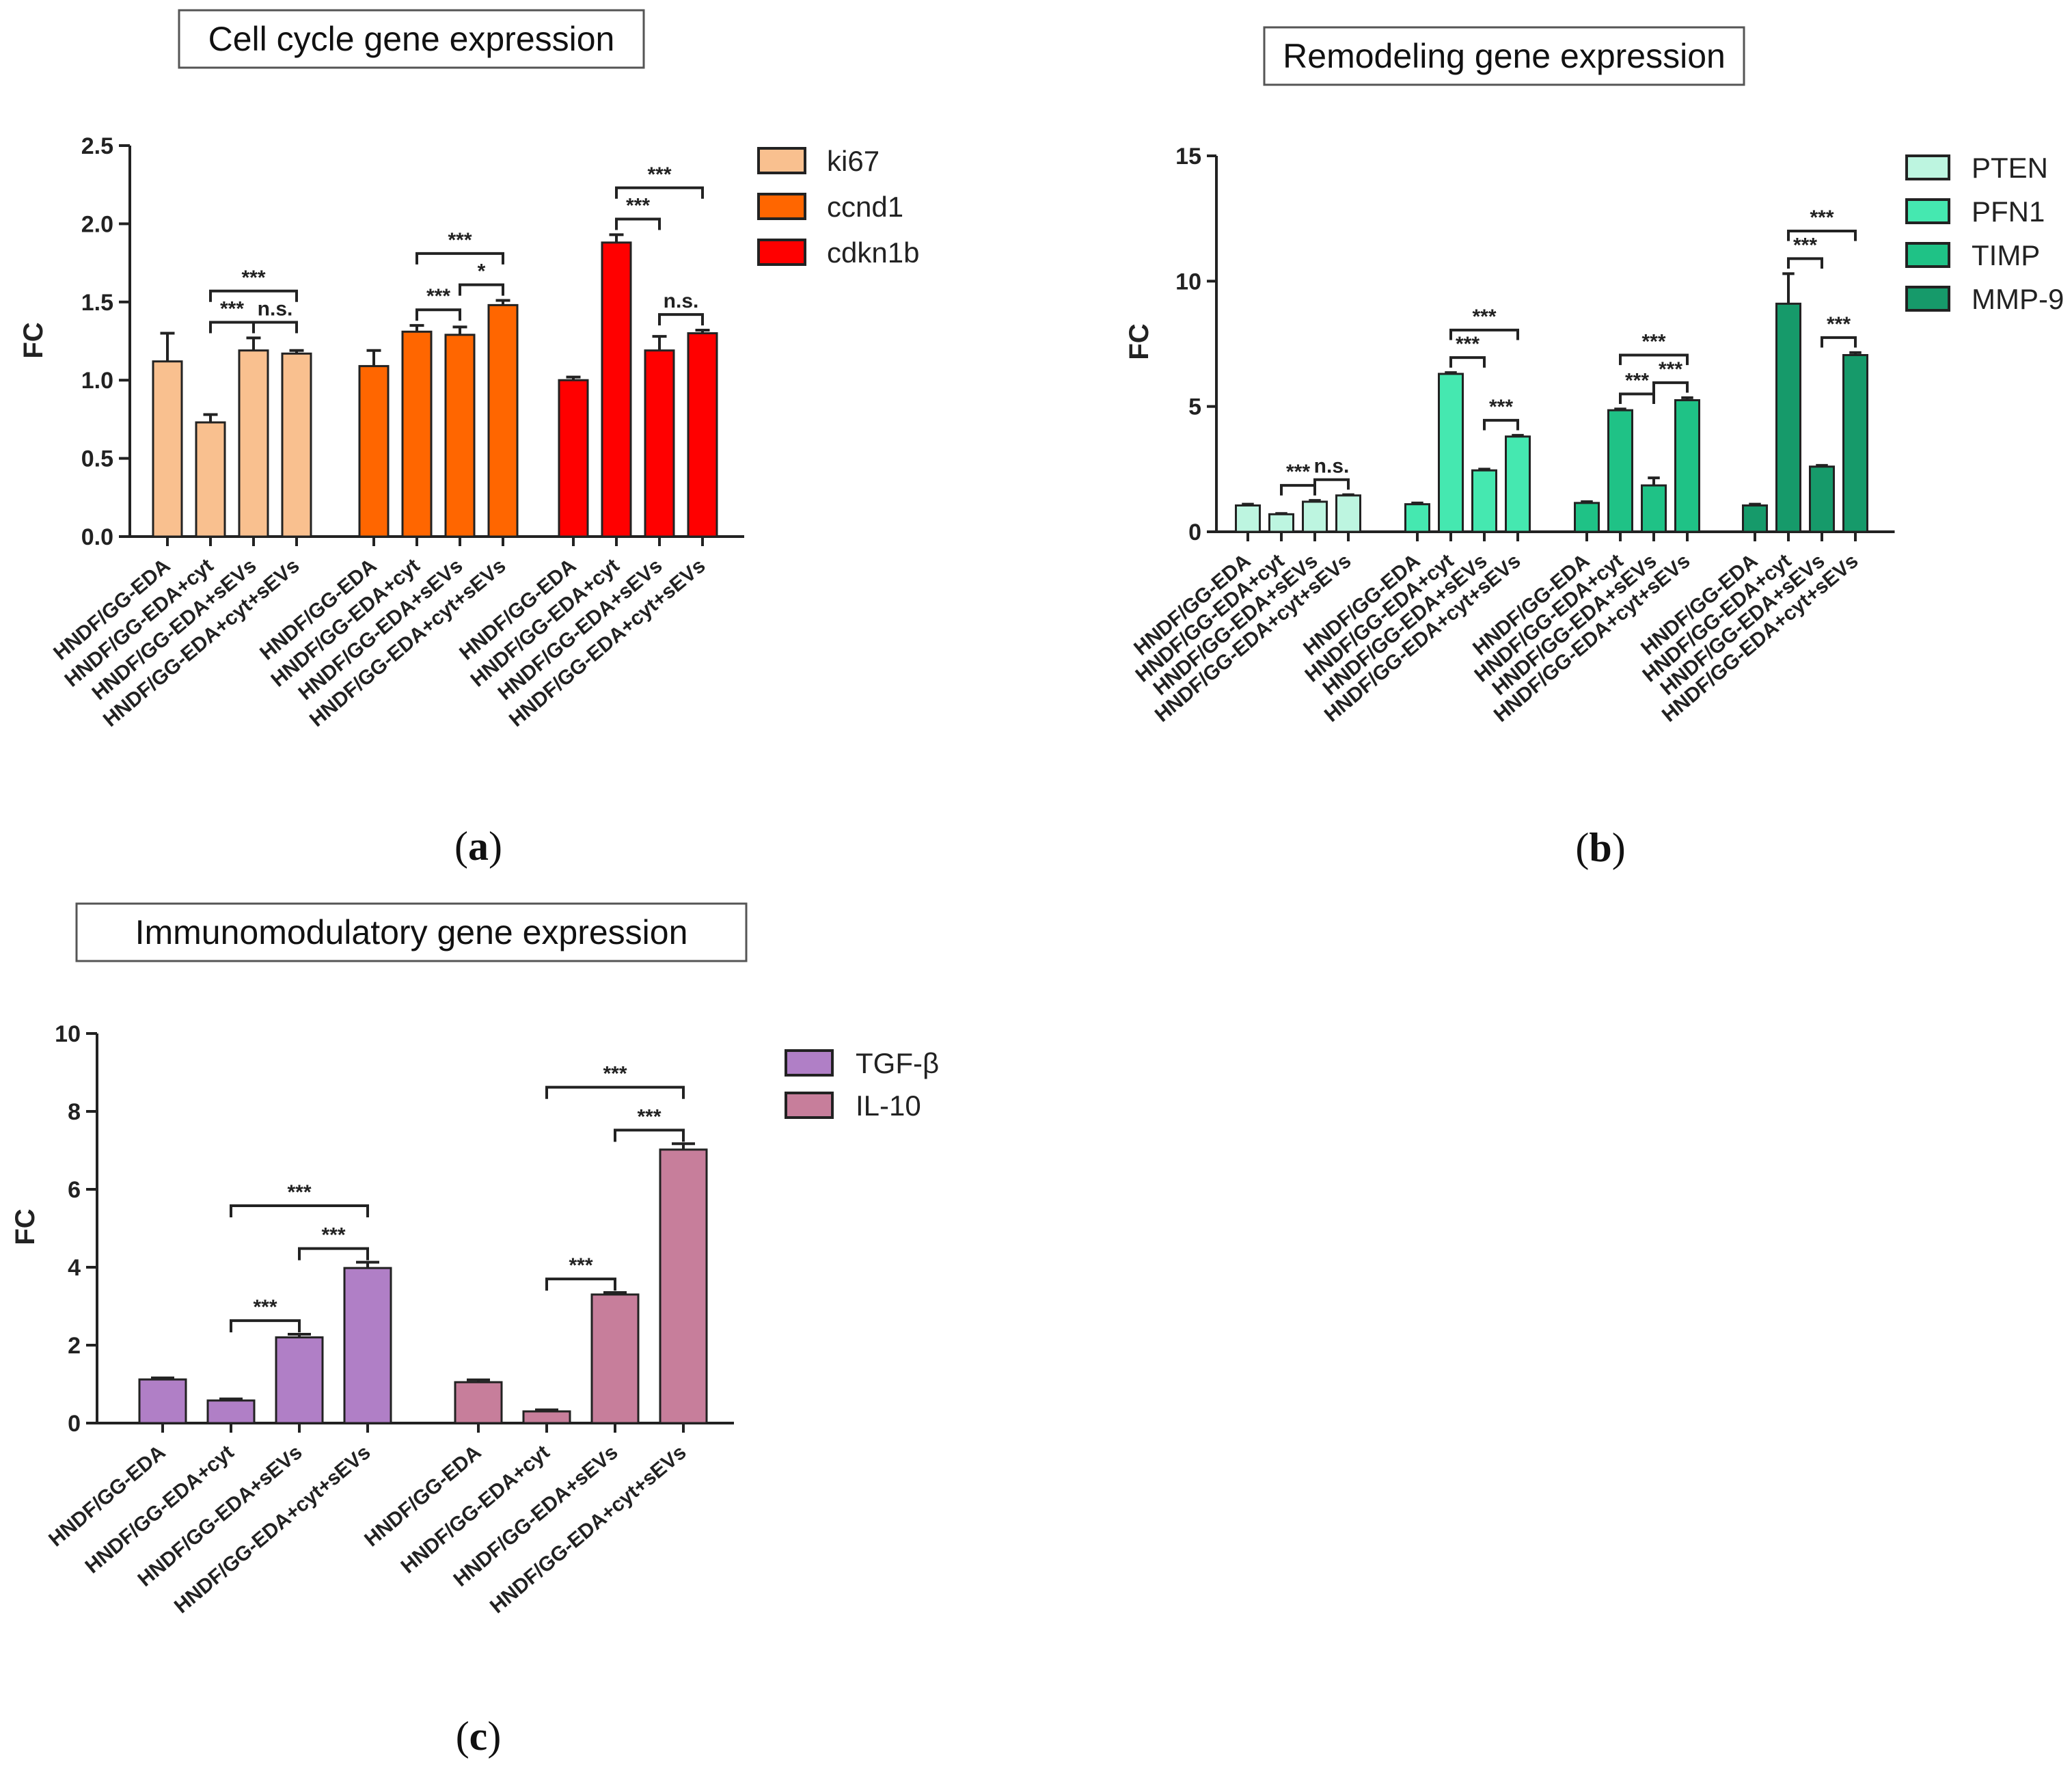  Describe the element at coordinates (482, 271) in the screenshot. I see `significance-label: *` at that location.